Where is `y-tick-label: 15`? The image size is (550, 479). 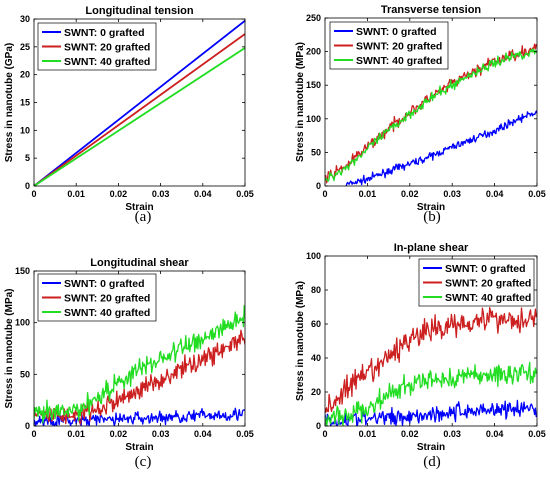 y-tick-label: 15 is located at coordinates (25, 103).